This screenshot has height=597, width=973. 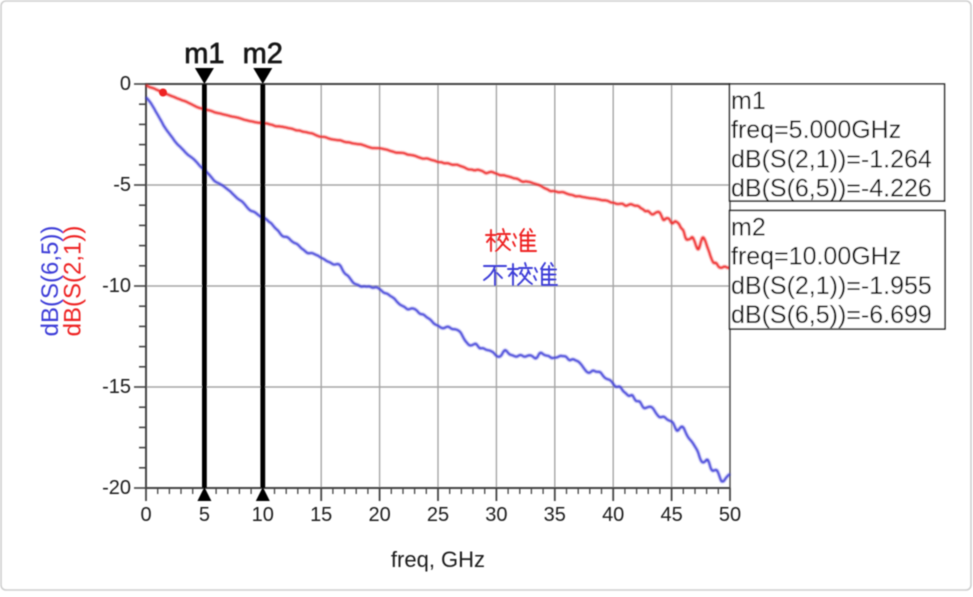 I want to click on svg-text: 10, so click(x=263, y=515).